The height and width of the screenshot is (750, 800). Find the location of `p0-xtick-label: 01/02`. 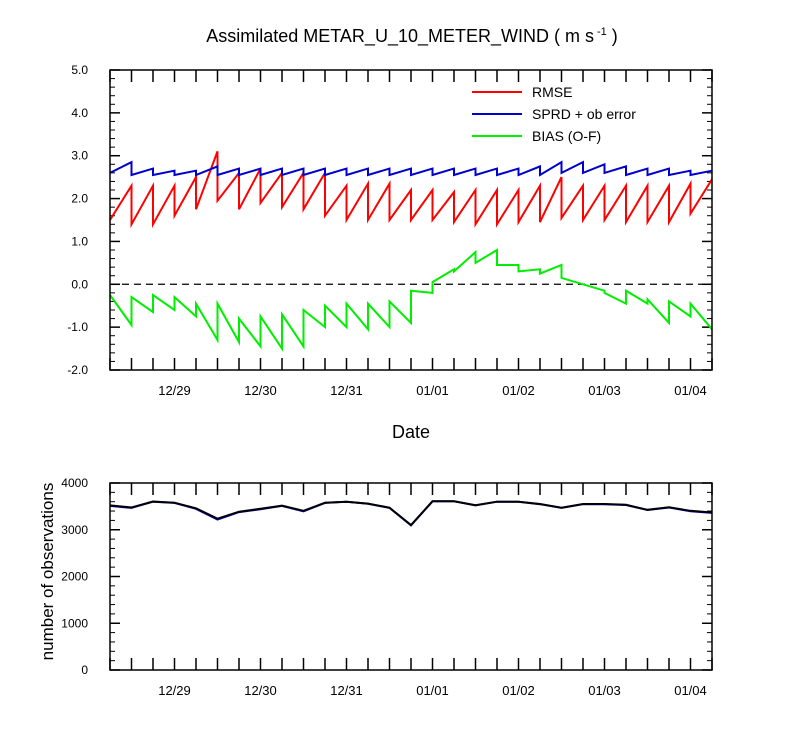

p0-xtick-label: 01/02 is located at coordinates (518, 390).